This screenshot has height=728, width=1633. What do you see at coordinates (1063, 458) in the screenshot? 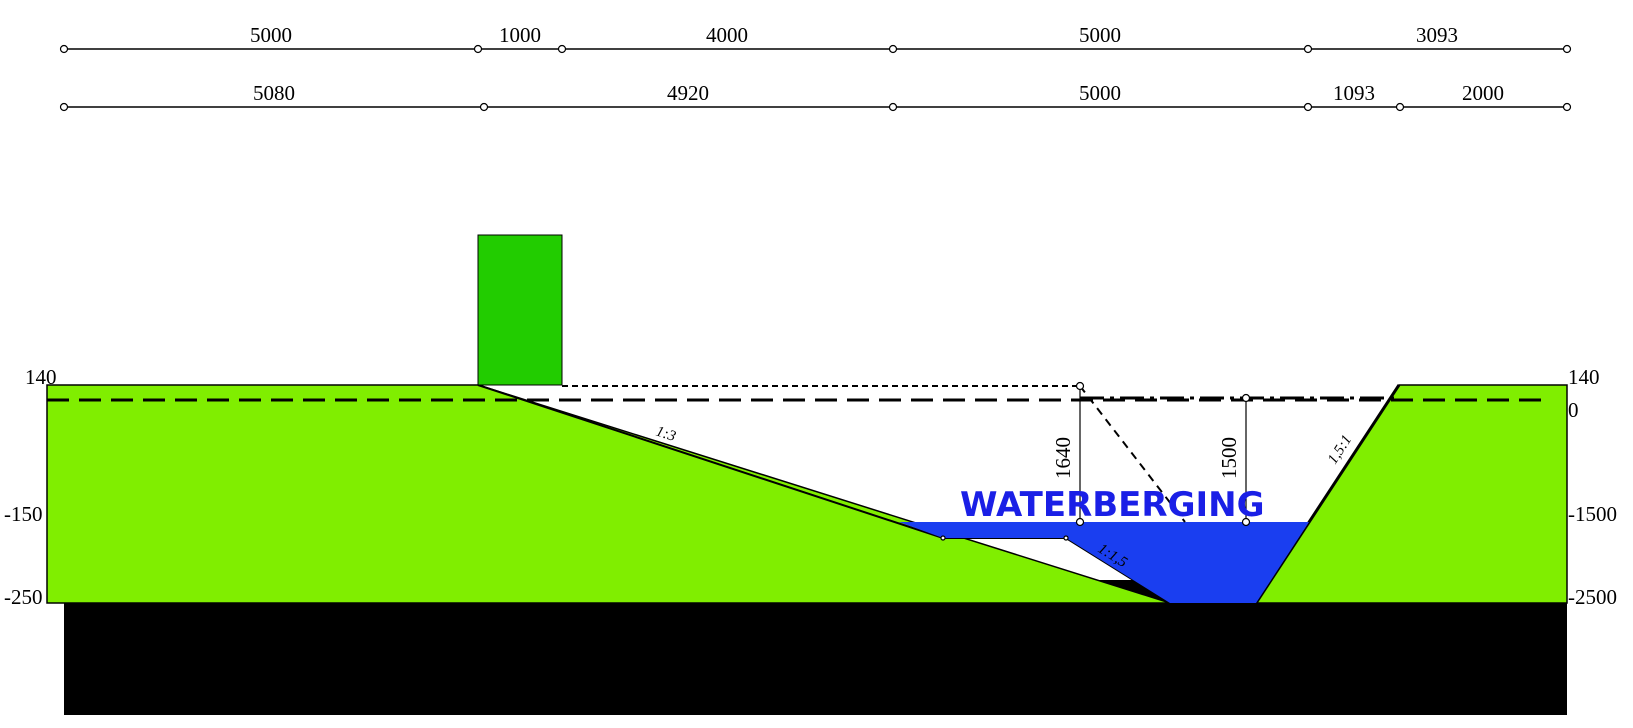
I see `height-label-1640: 1640` at bounding box center [1063, 458].